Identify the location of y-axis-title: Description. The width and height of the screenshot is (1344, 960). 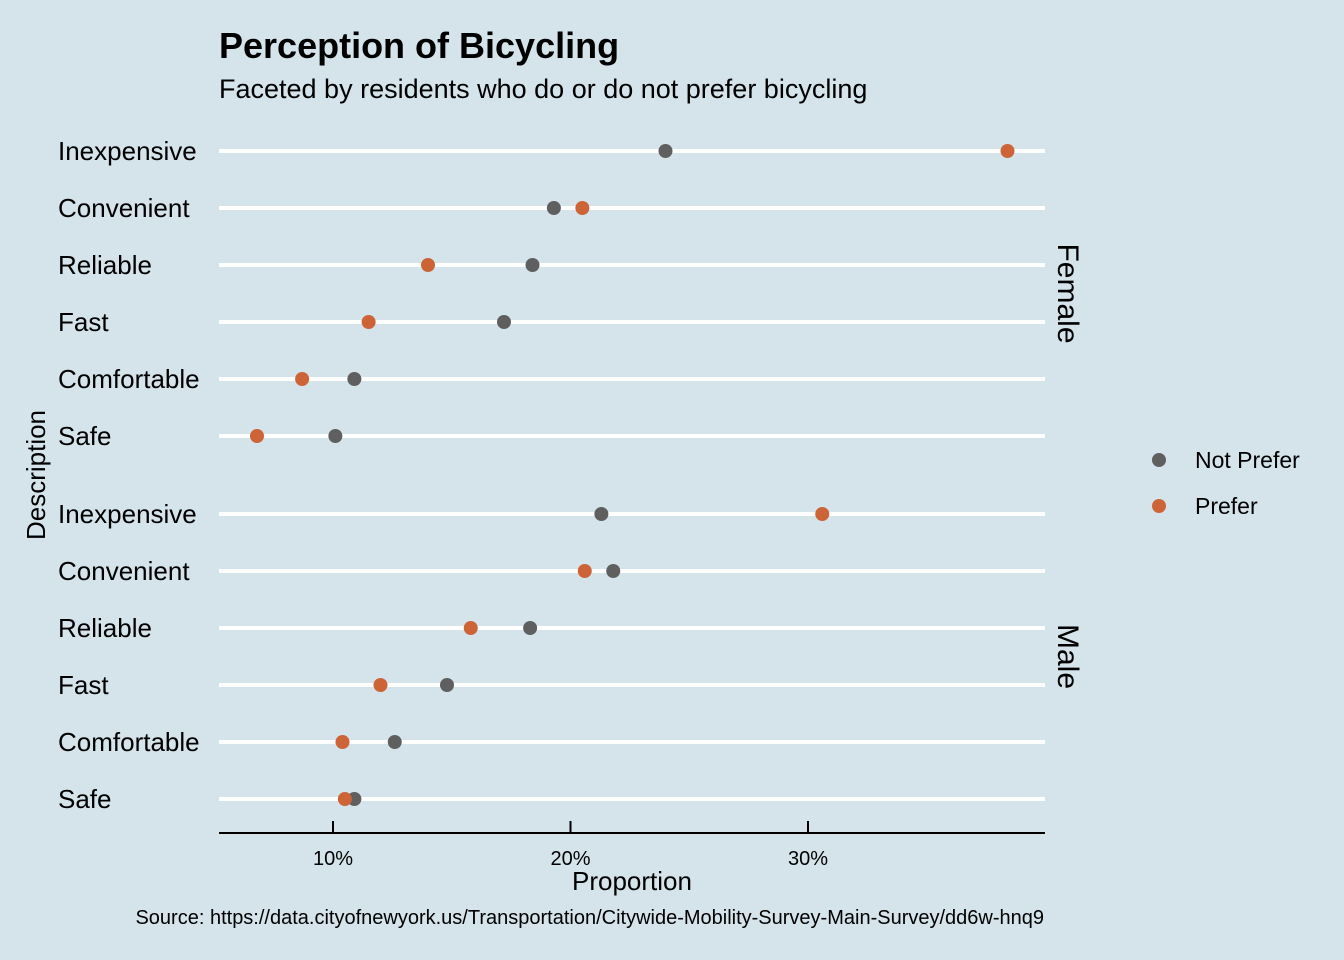
(36, 475).